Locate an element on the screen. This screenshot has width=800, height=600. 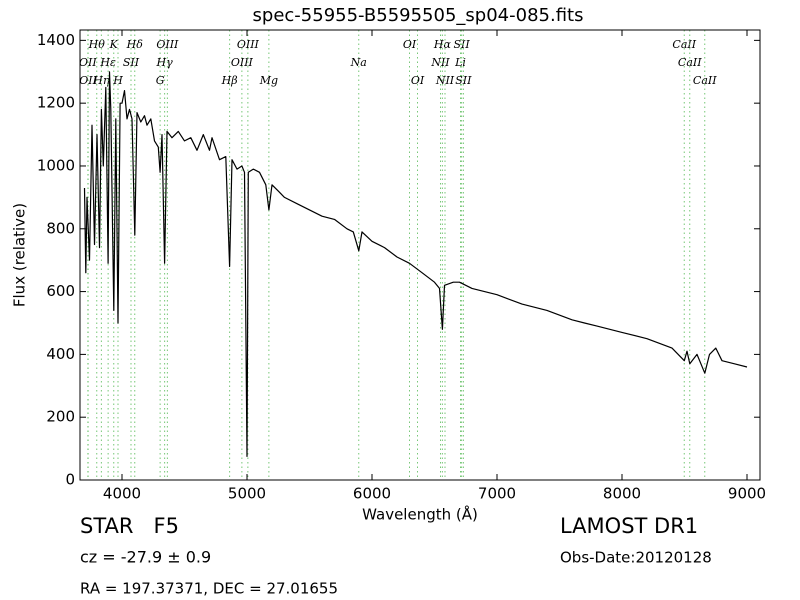
object-class: STAR F5 is located at coordinates (129, 526).